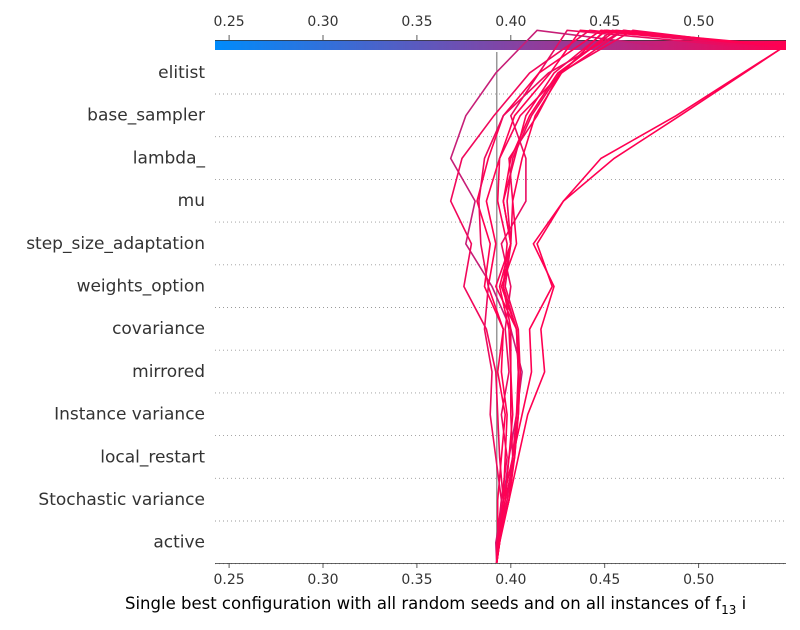  I want to click on x-axis-title-suffix: i, so click(741, 603).